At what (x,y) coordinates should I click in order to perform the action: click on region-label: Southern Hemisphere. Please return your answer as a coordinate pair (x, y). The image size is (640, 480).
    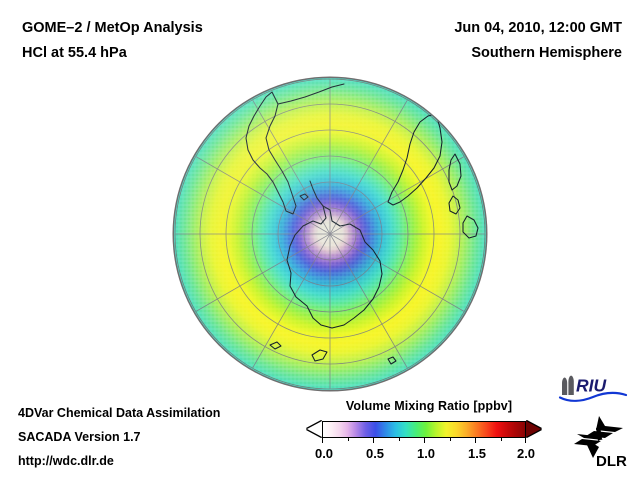
    Looking at the image, I should click on (546, 53).